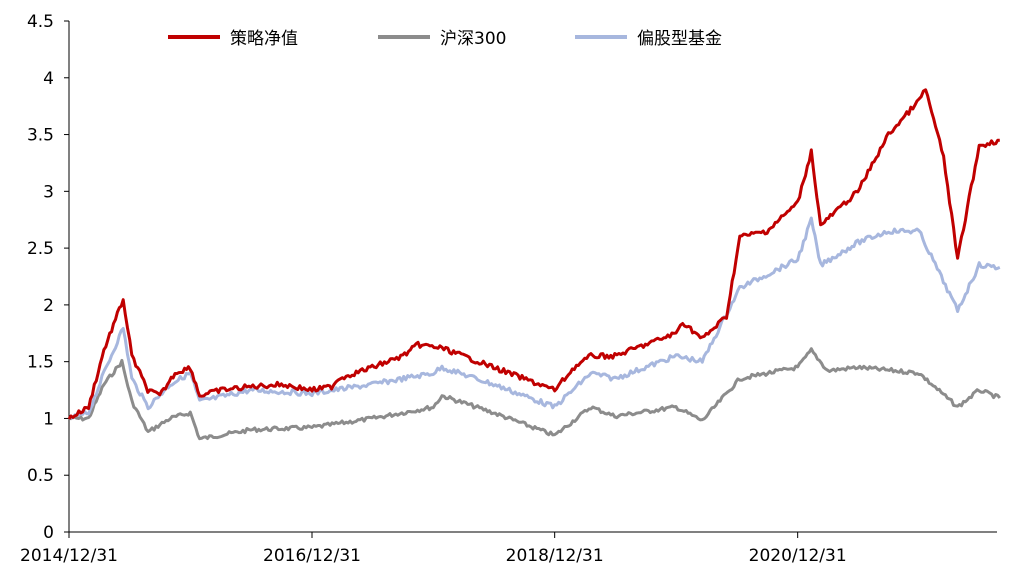 The width and height of the screenshot is (1011, 576). What do you see at coordinates (69, 556) in the screenshot?
I see `x-tick-label: 2014/12/31` at bounding box center [69, 556].